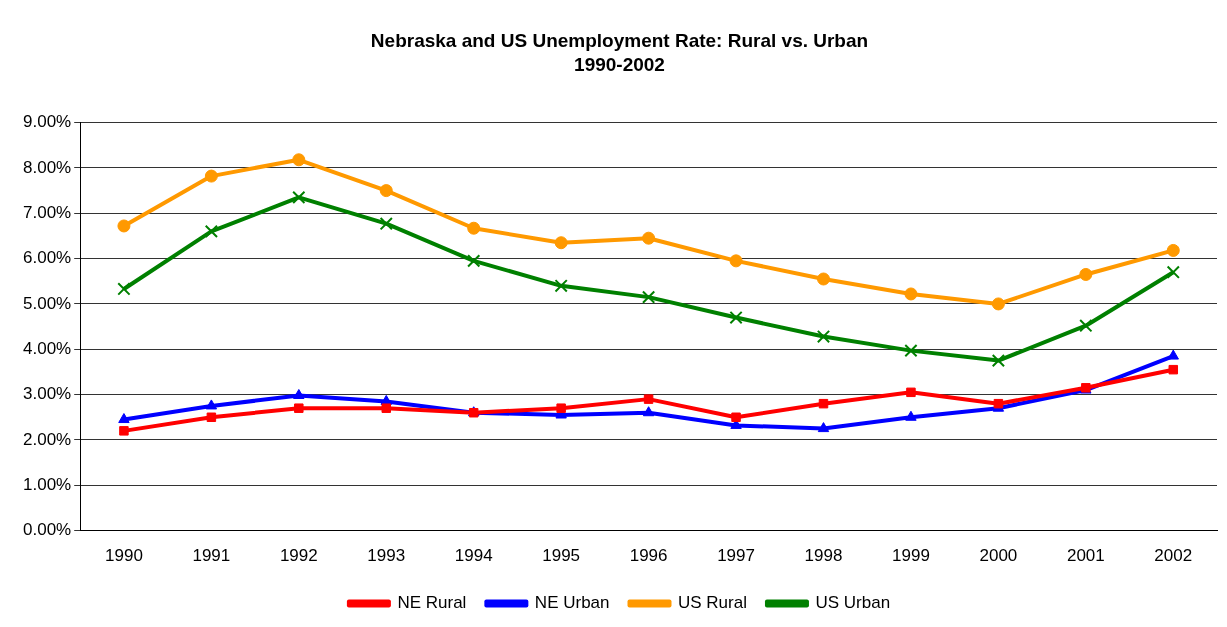  Describe the element at coordinates (47, 394) in the screenshot. I see `y-tick-label: 3.00%` at that location.